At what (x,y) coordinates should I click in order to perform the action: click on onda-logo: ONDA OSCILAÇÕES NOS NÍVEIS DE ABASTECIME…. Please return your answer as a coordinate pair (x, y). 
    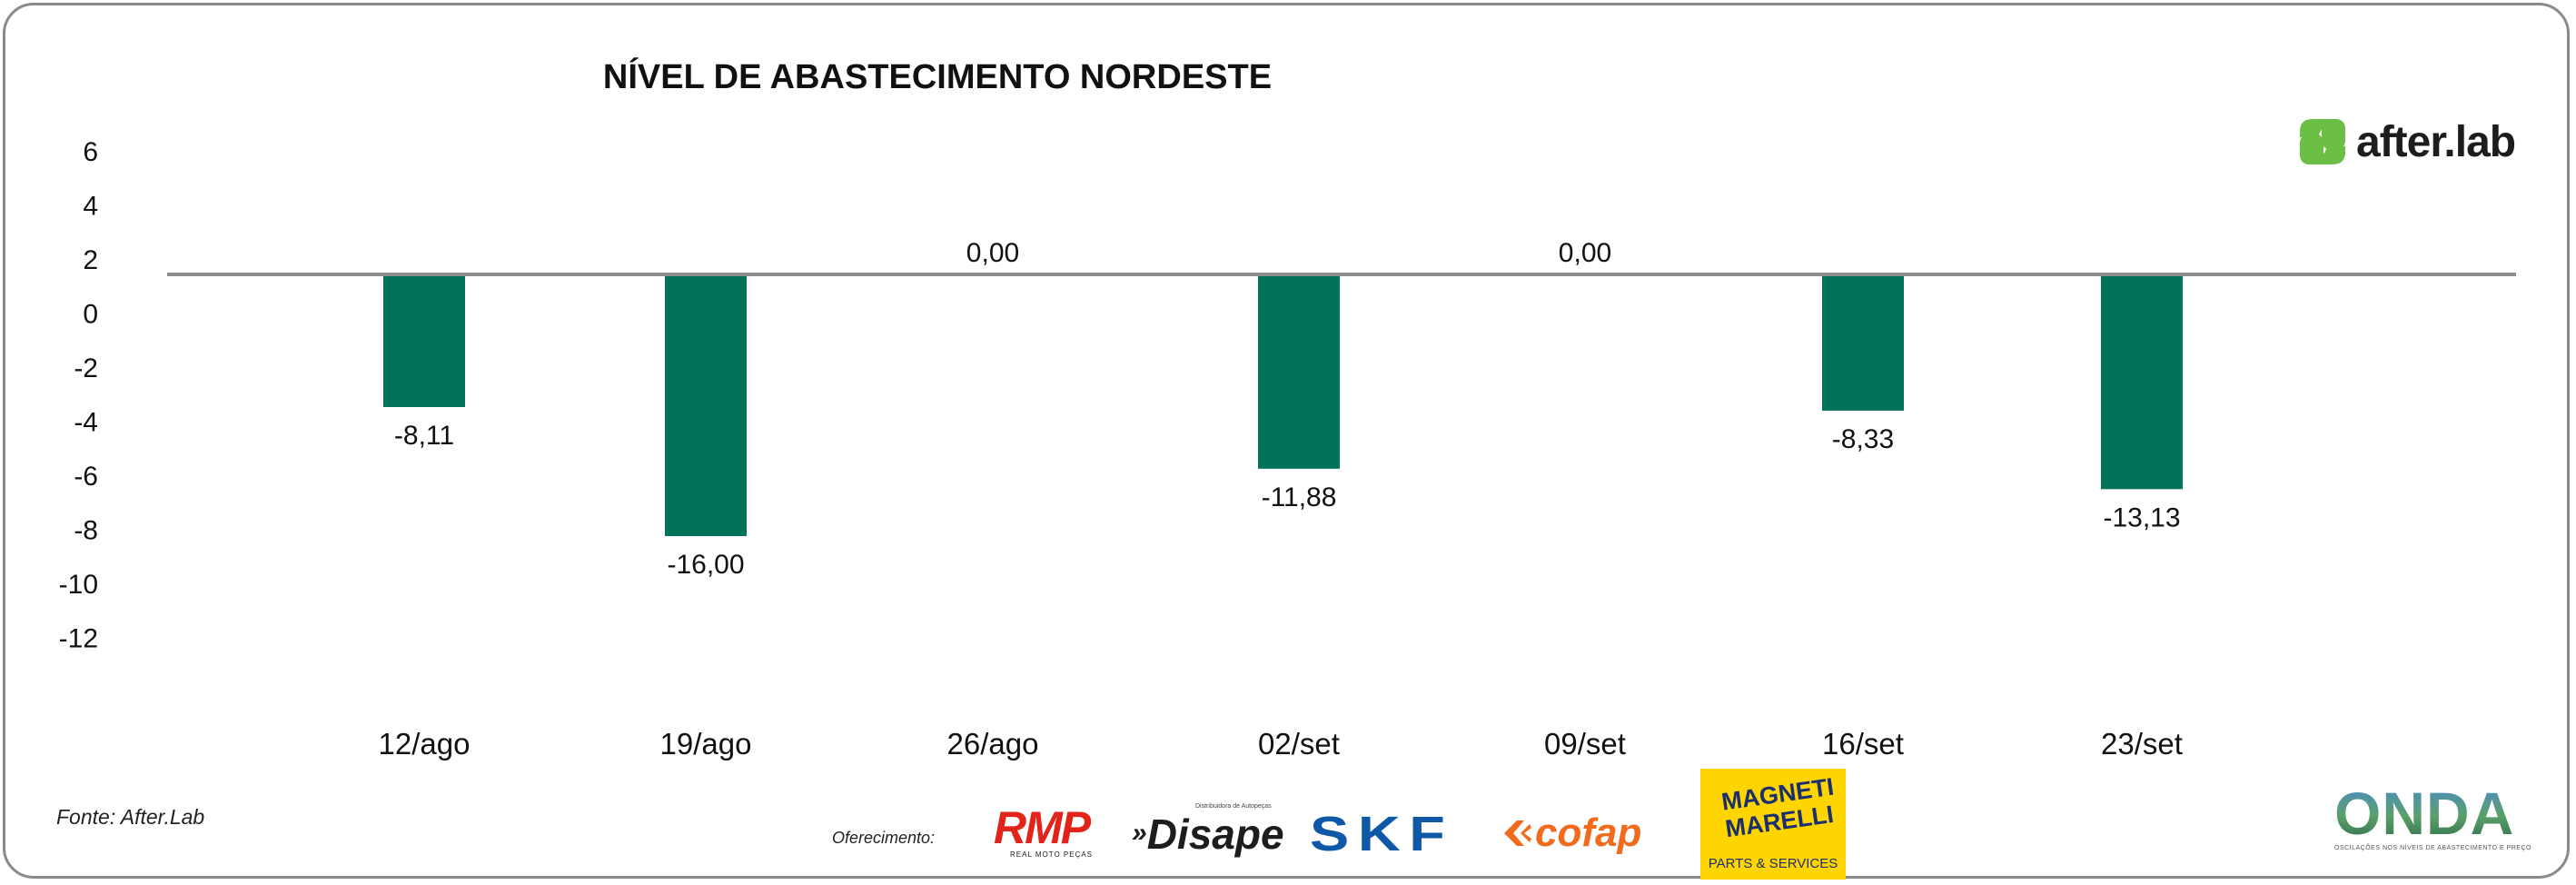
    Looking at the image, I should click on (2432, 815).